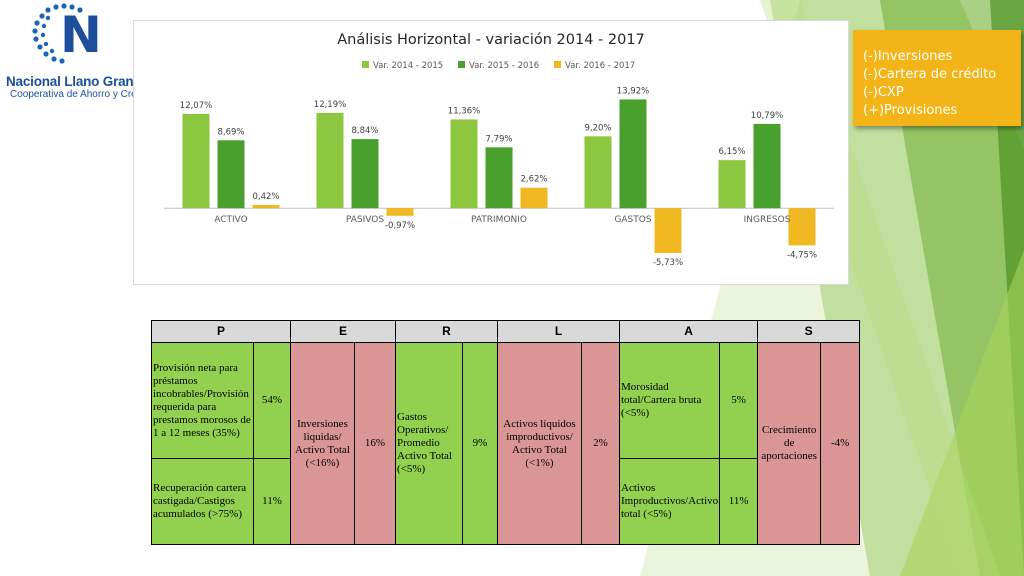  What do you see at coordinates (343, 331) in the screenshot?
I see `header-e: E` at bounding box center [343, 331].